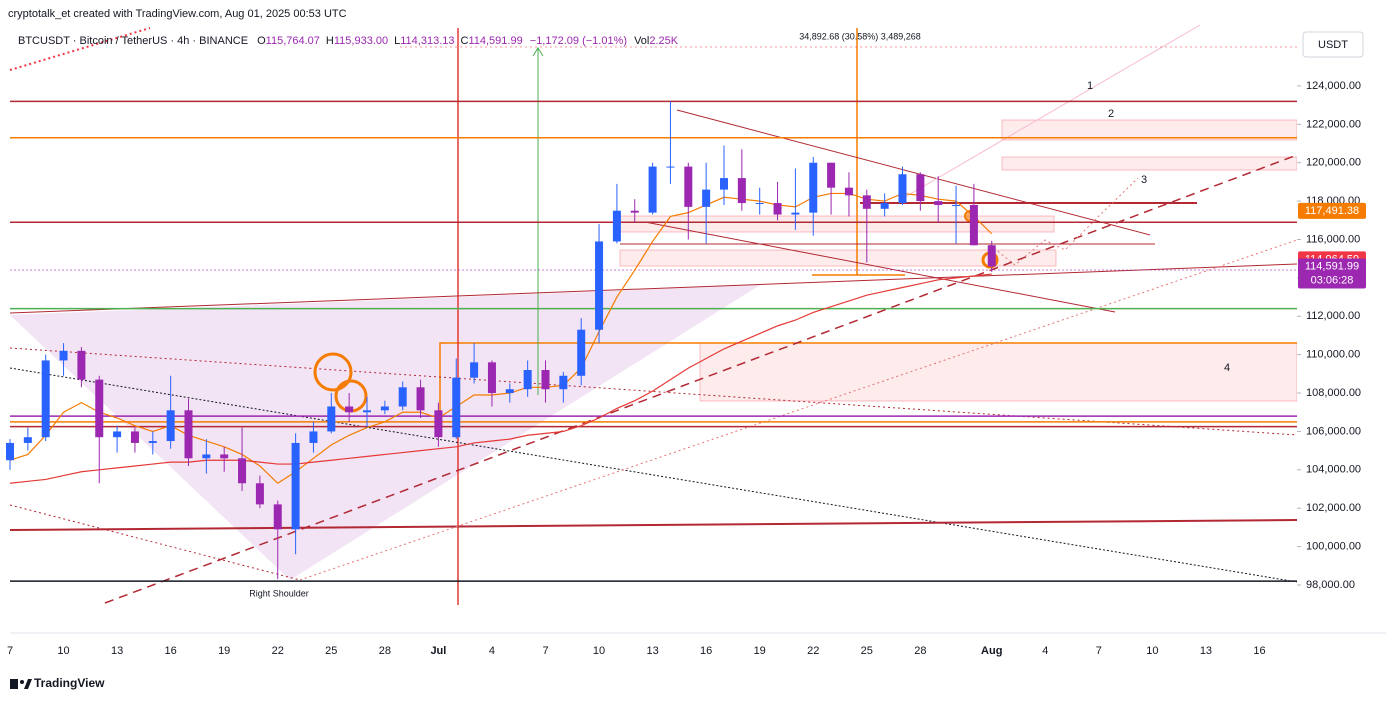 This screenshot has height=701, width=1386. What do you see at coordinates (1333, 431) in the screenshot?
I see `y-tick-label: 106,000.00` at bounding box center [1333, 431].